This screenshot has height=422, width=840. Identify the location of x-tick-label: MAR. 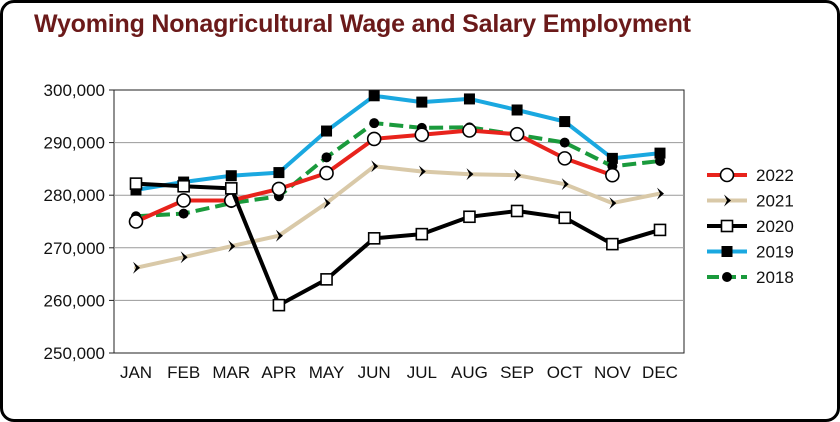
(231, 372).